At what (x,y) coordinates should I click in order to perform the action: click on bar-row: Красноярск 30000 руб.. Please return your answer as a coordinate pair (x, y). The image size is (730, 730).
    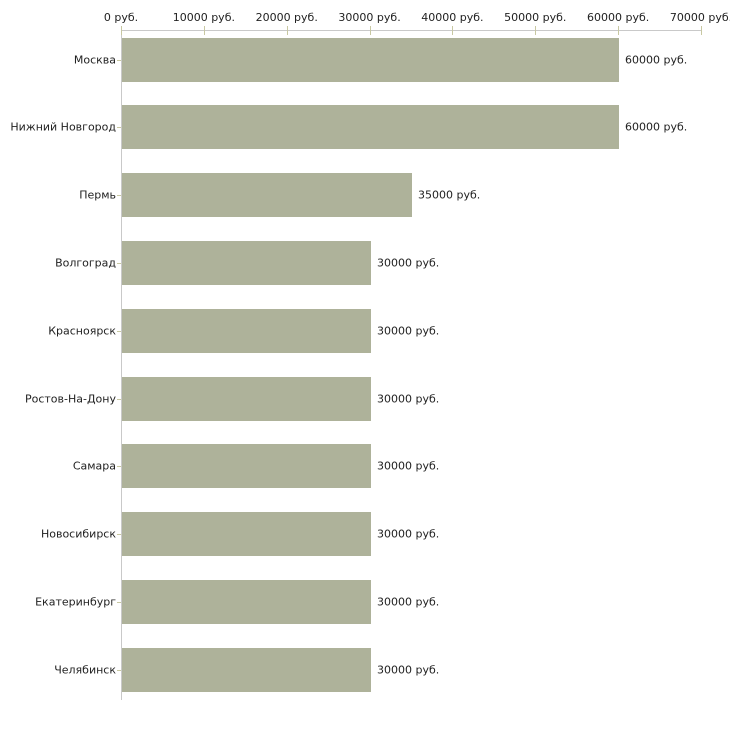
    Looking at the image, I should click on (365, 330).